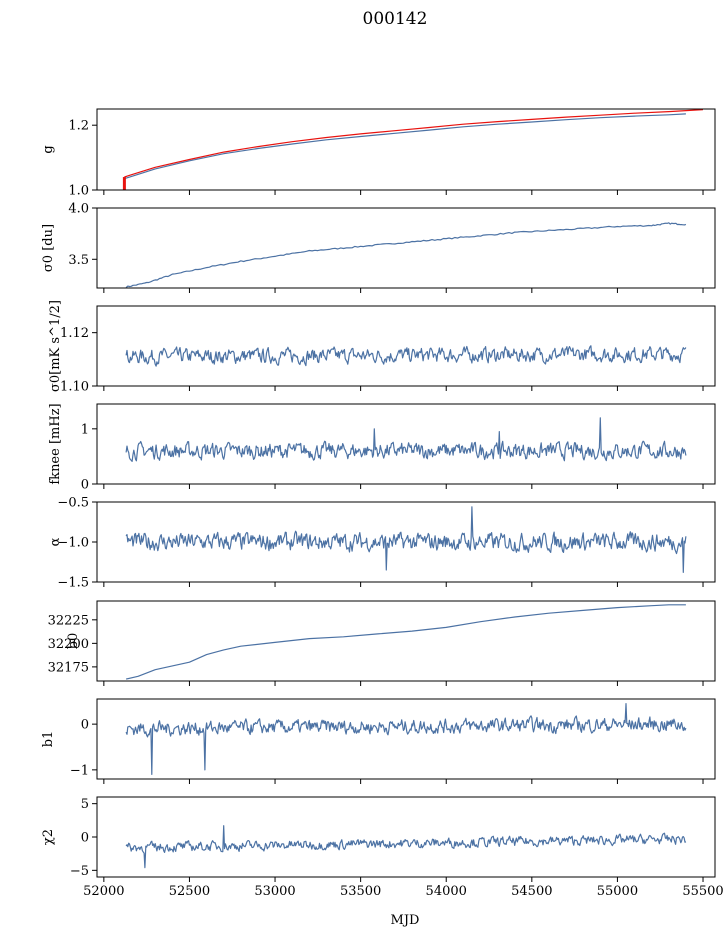 Image resolution: width=725 pixels, height=936 pixels. Describe the element at coordinates (48, 739) in the screenshot. I see `y-axis-label-b1: b1` at that location.